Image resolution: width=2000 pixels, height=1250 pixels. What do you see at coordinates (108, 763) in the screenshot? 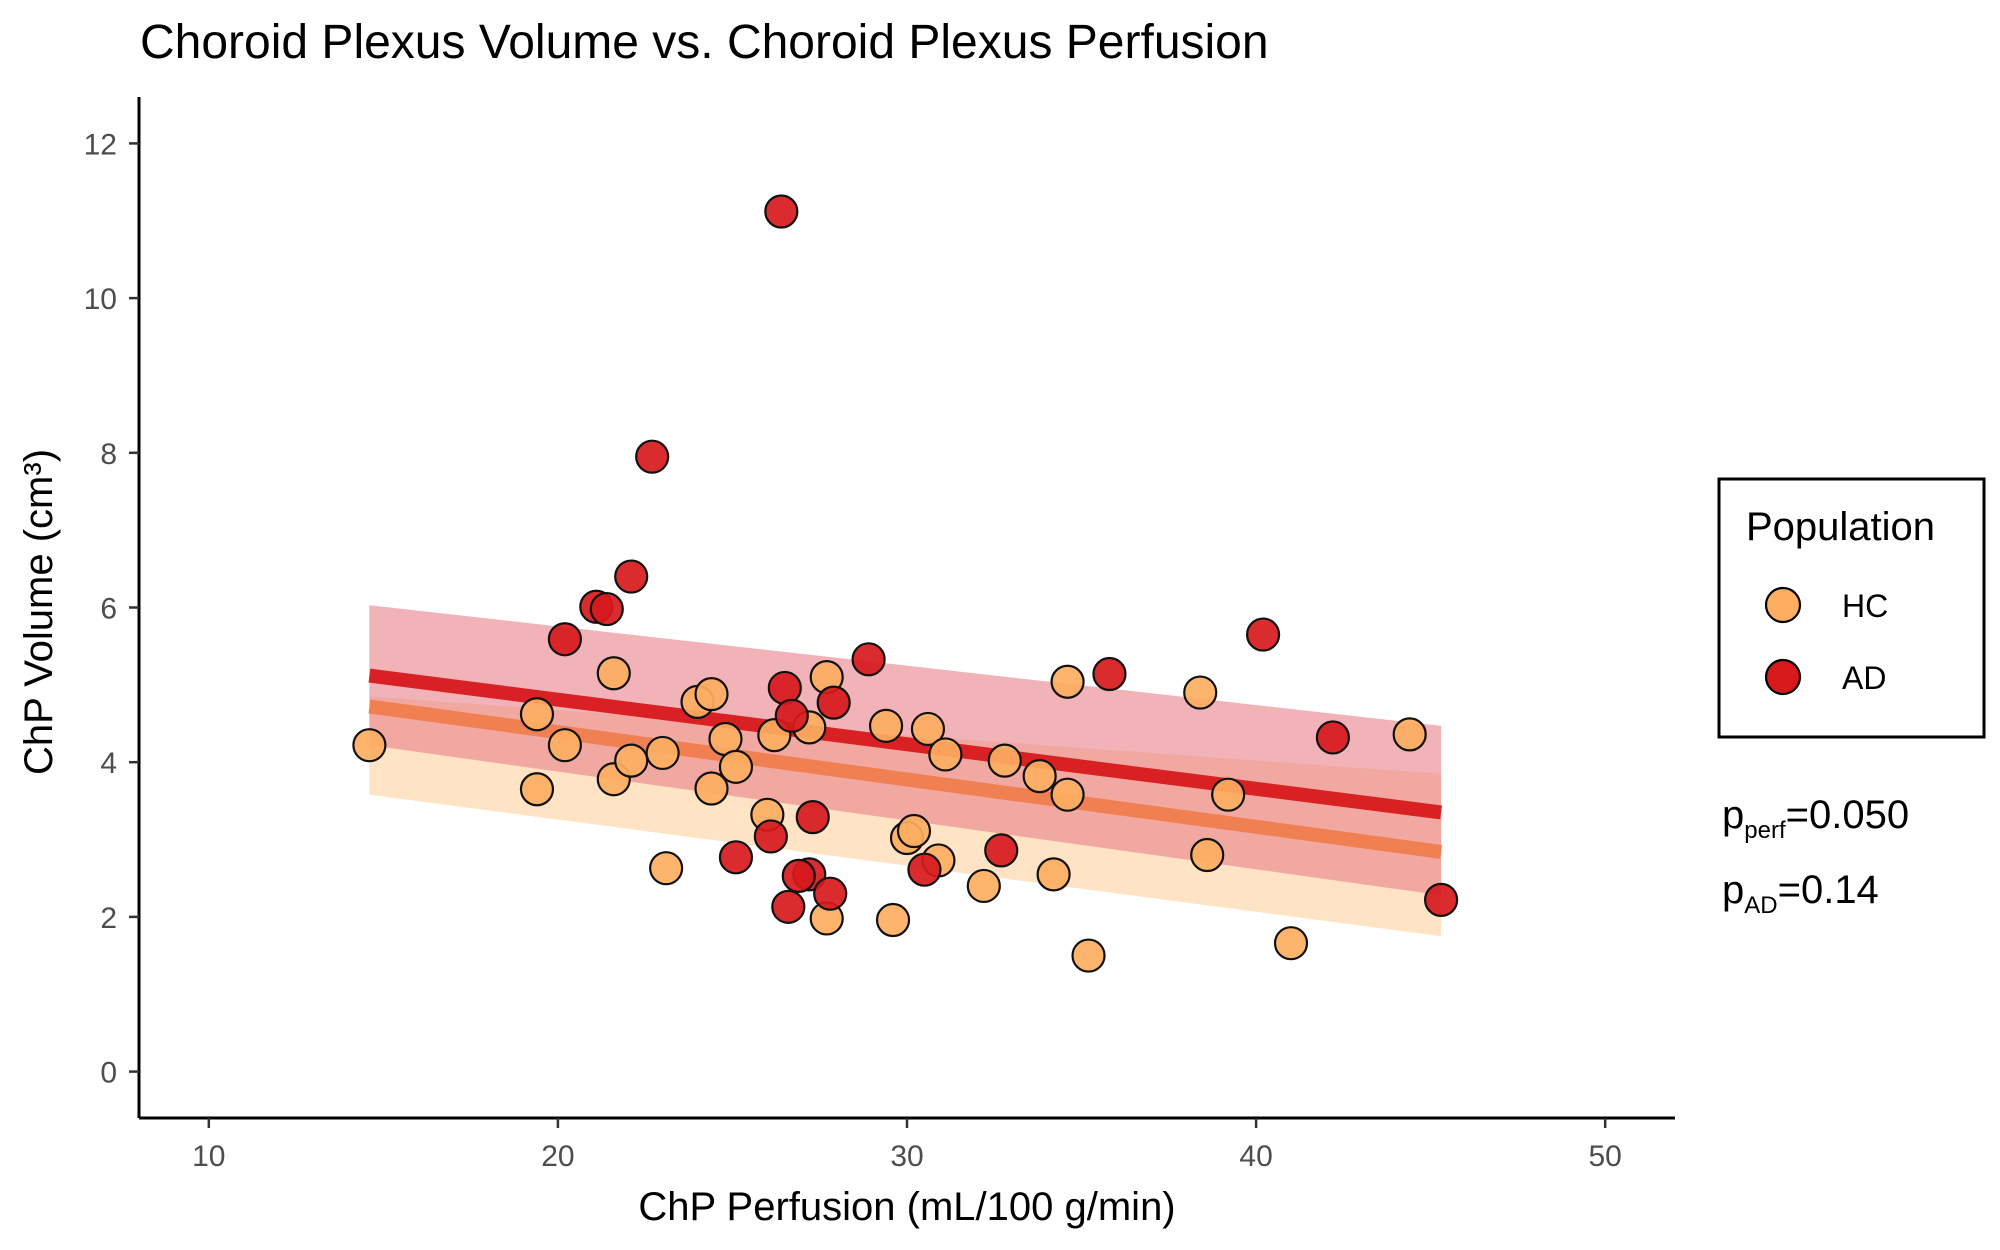
I see `y-tick-label: 4` at bounding box center [108, 763].